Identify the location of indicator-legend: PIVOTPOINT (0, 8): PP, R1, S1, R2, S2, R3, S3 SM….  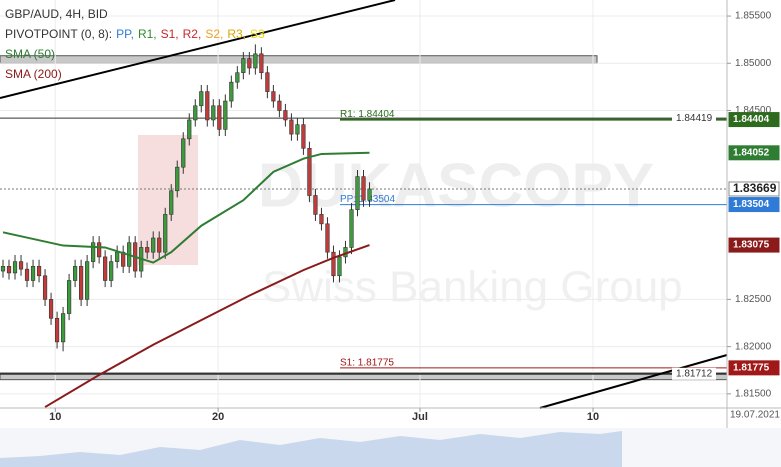
(135, 54).